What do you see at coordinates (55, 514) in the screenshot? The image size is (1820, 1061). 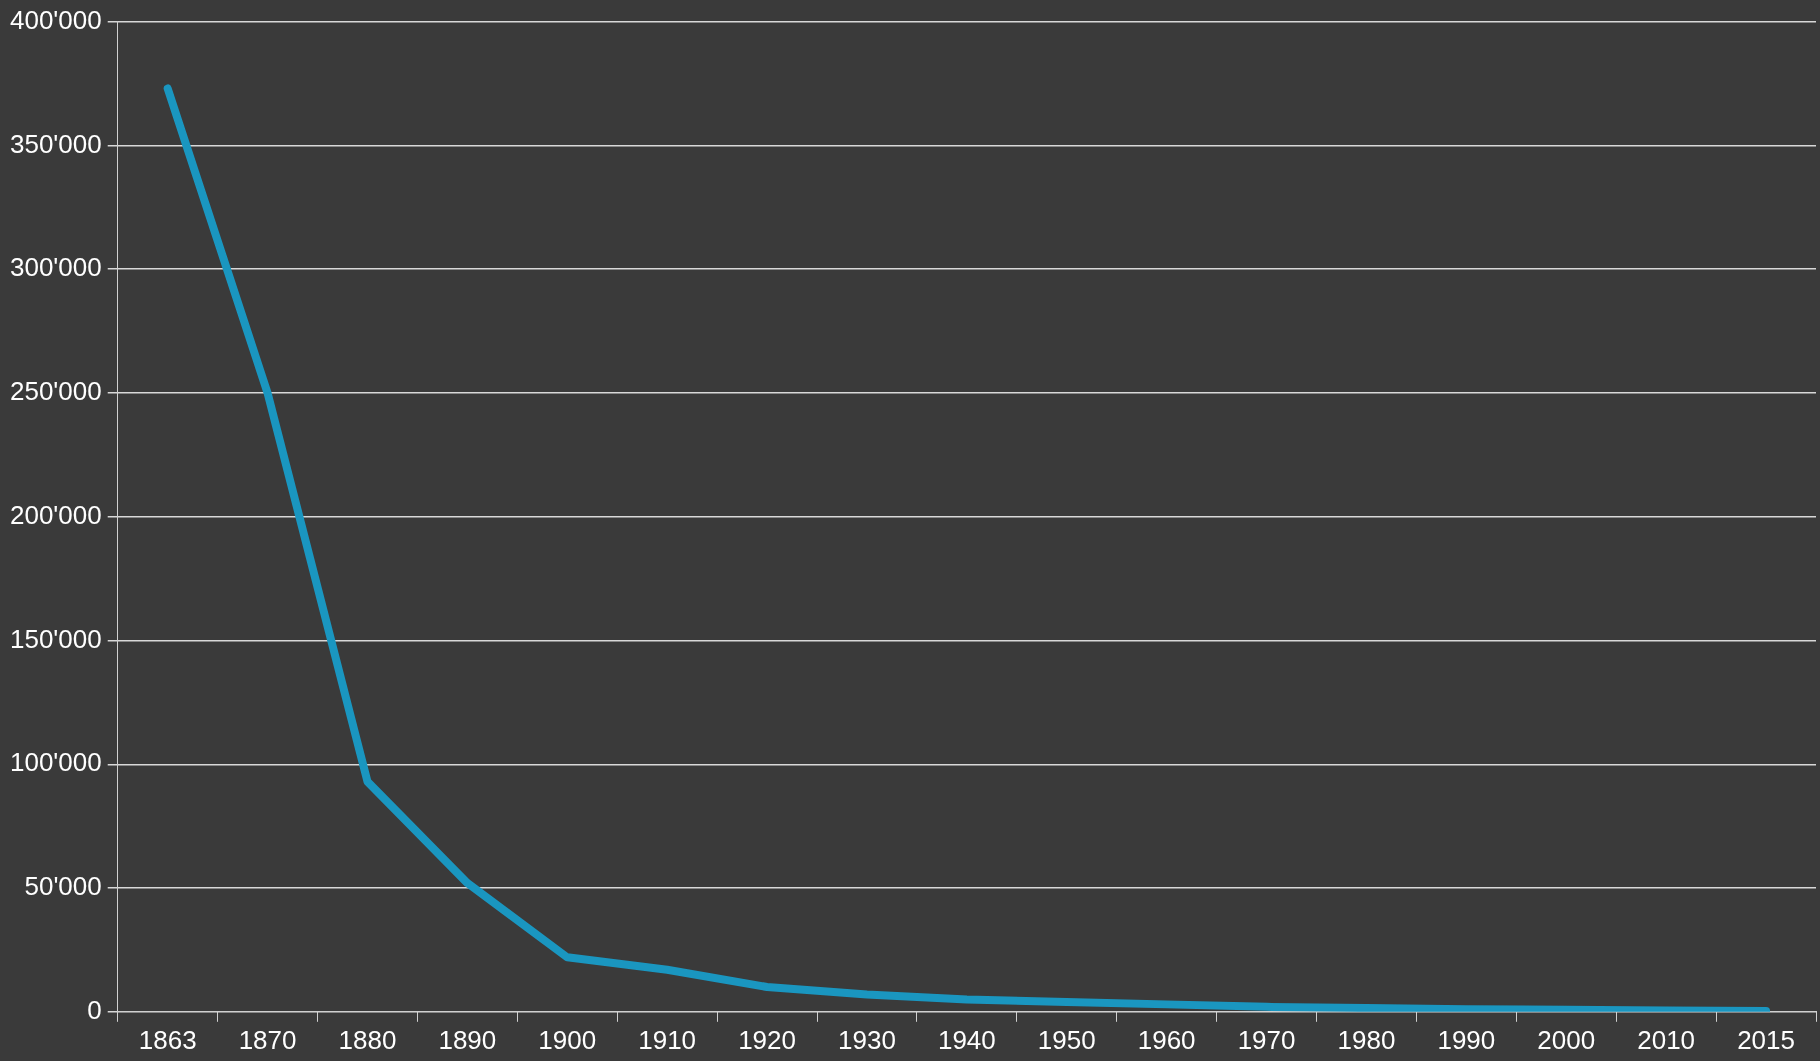 I see `y-tick-label: 200'000` at bounding box center [55, 514].